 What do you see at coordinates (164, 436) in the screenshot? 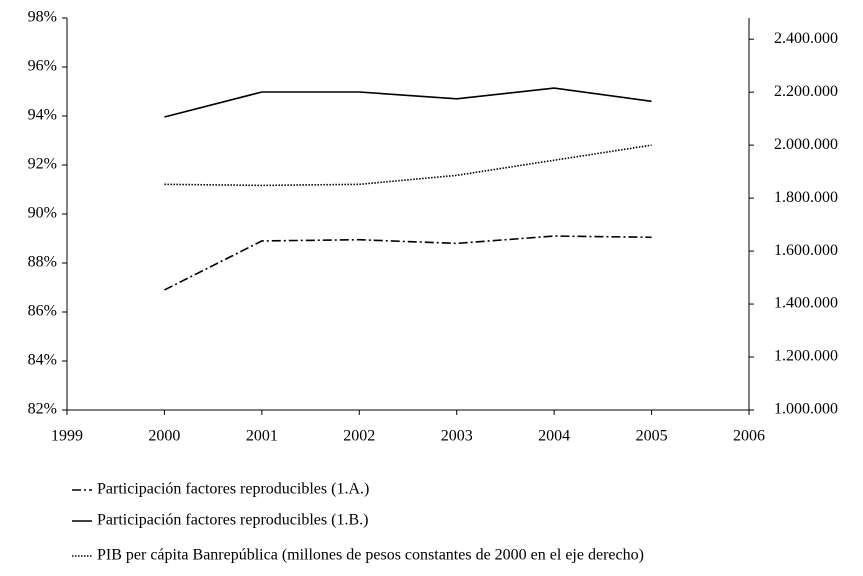
I see `x-tick-label: 2000` at bounding box center [164, 436].